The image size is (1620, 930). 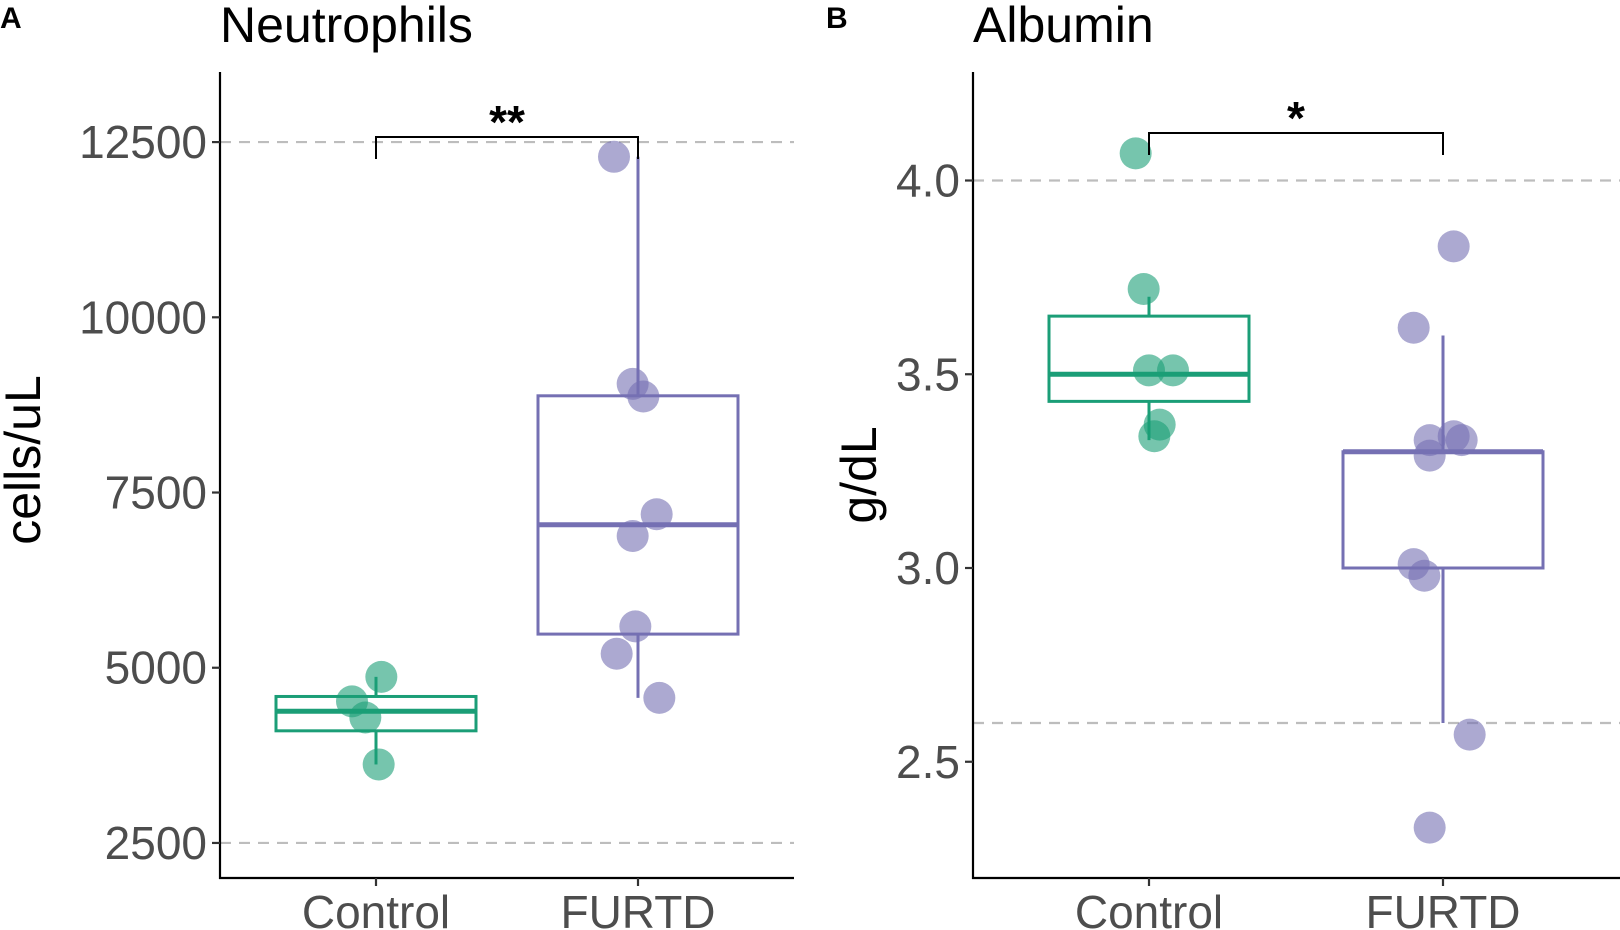 I want to click on panel-letter-a: A, so click(x=11, y=18).